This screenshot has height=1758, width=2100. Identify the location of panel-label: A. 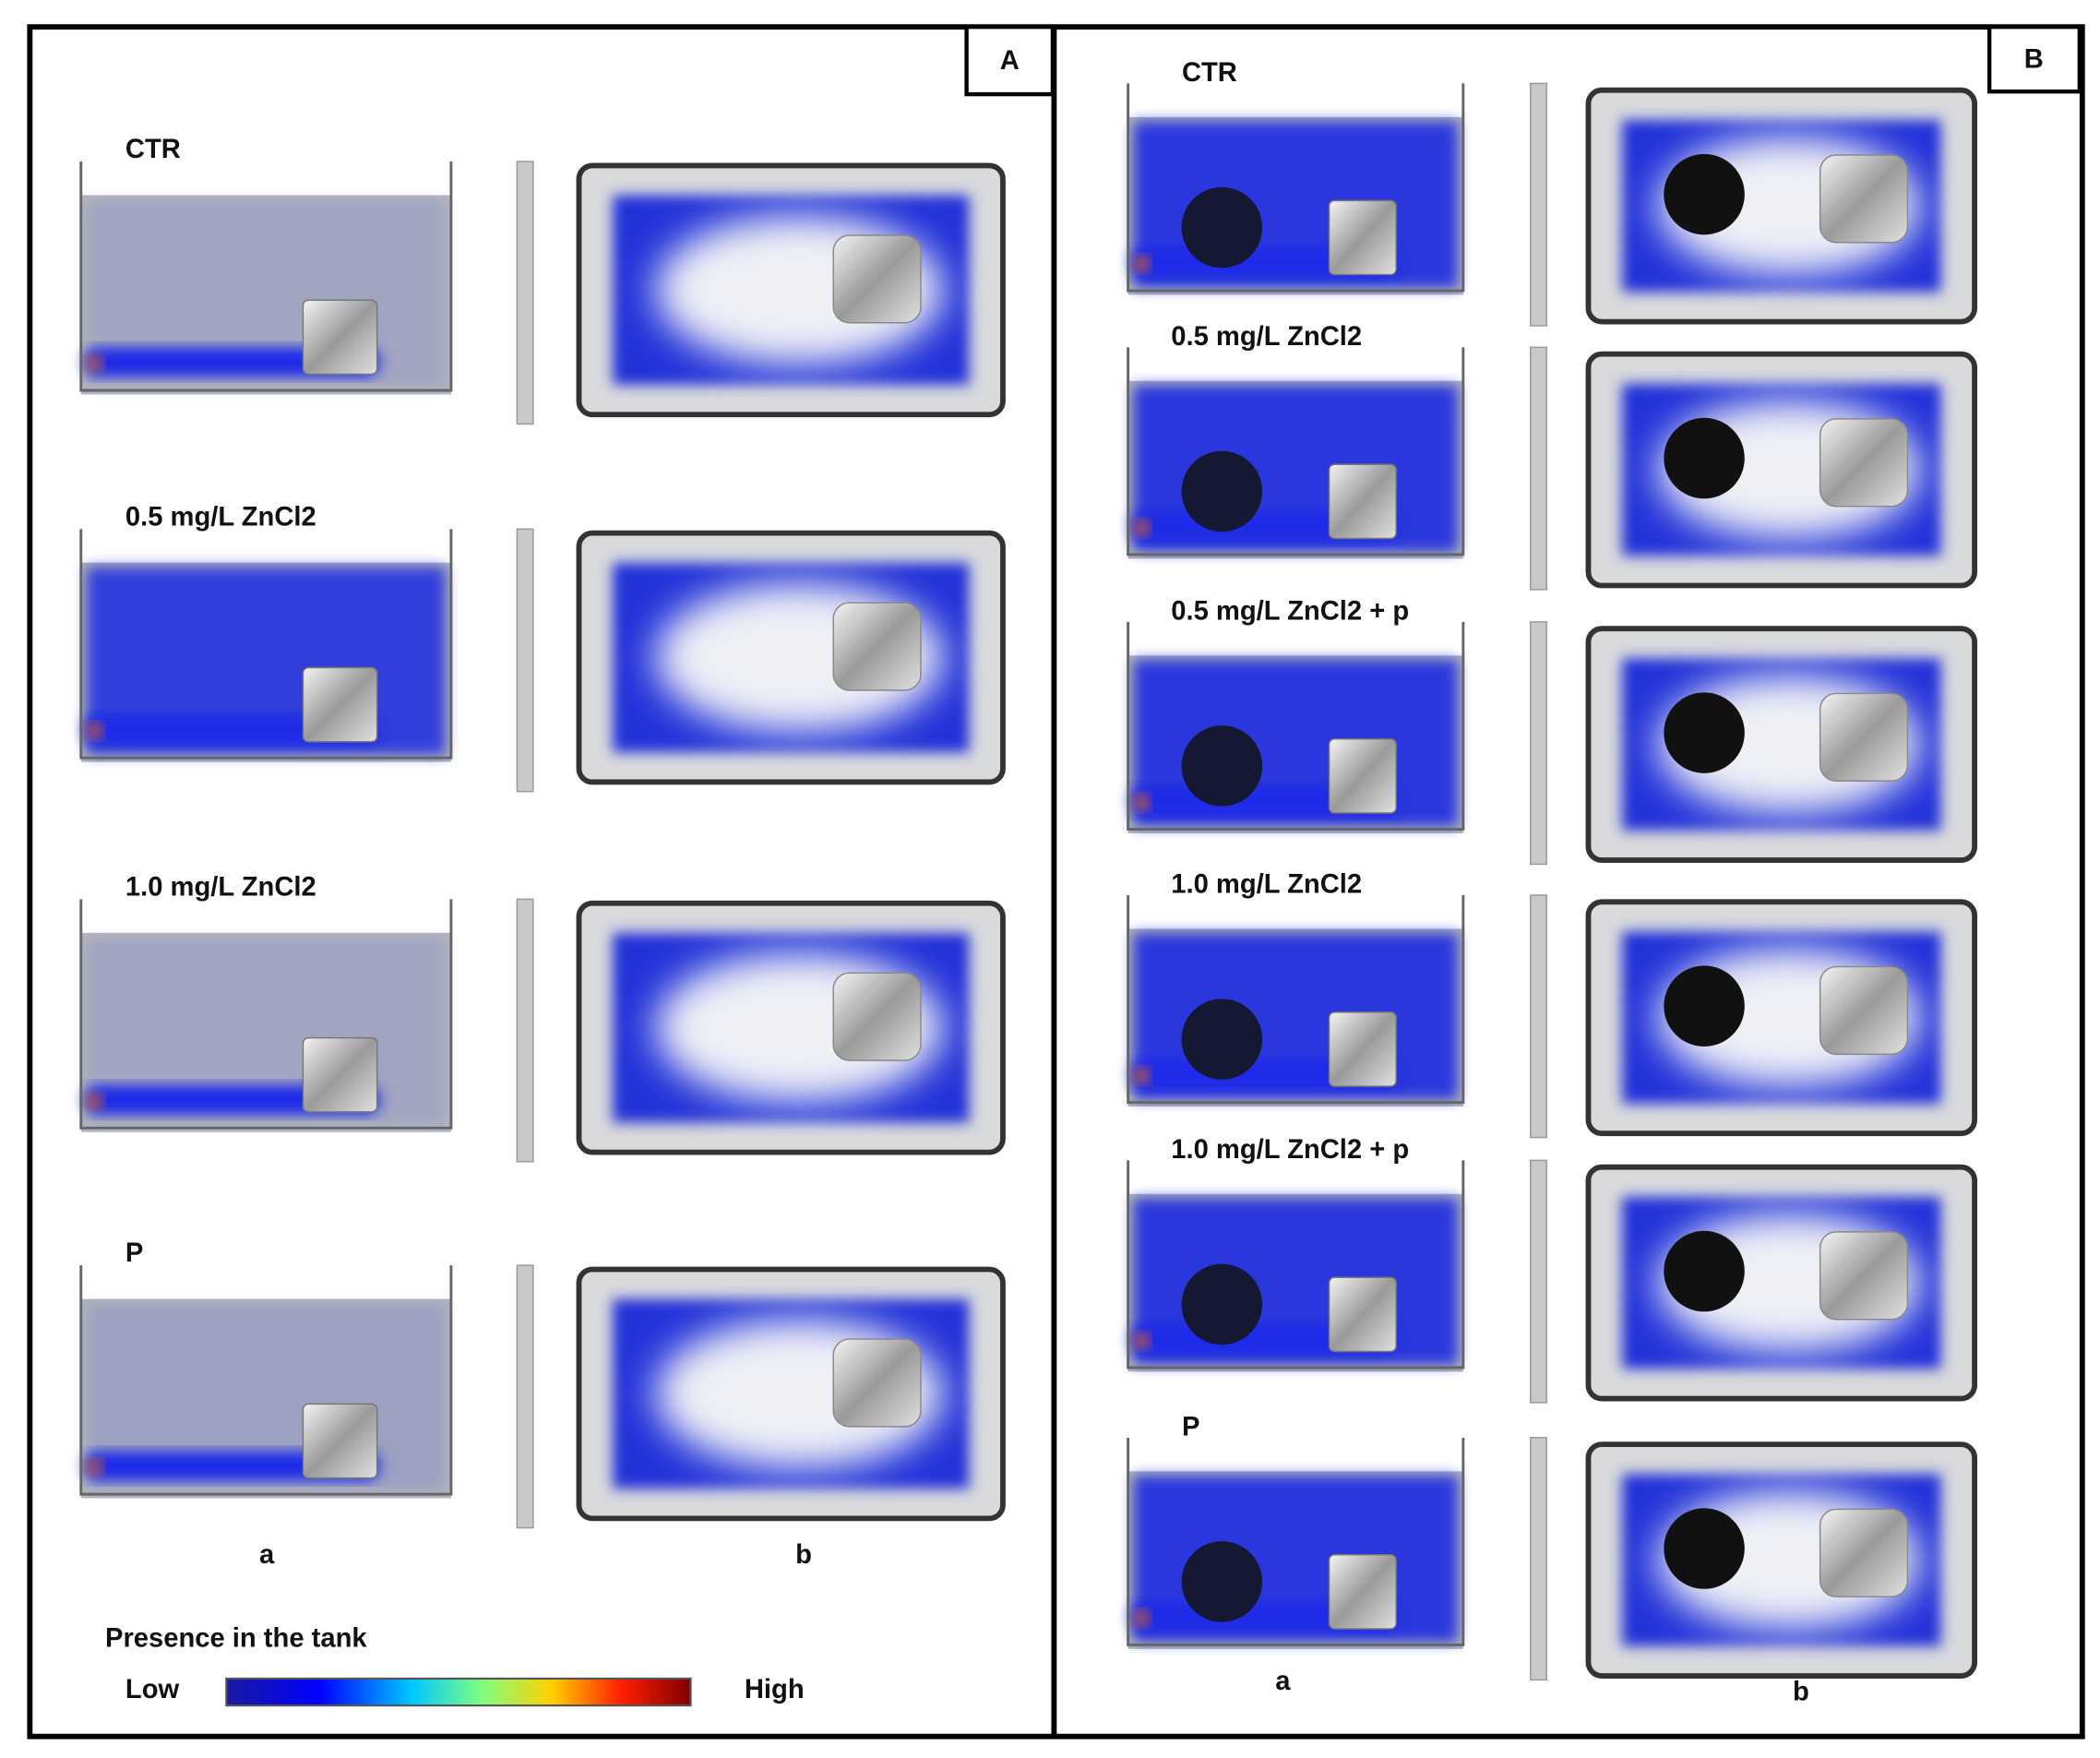
(1010, 61).